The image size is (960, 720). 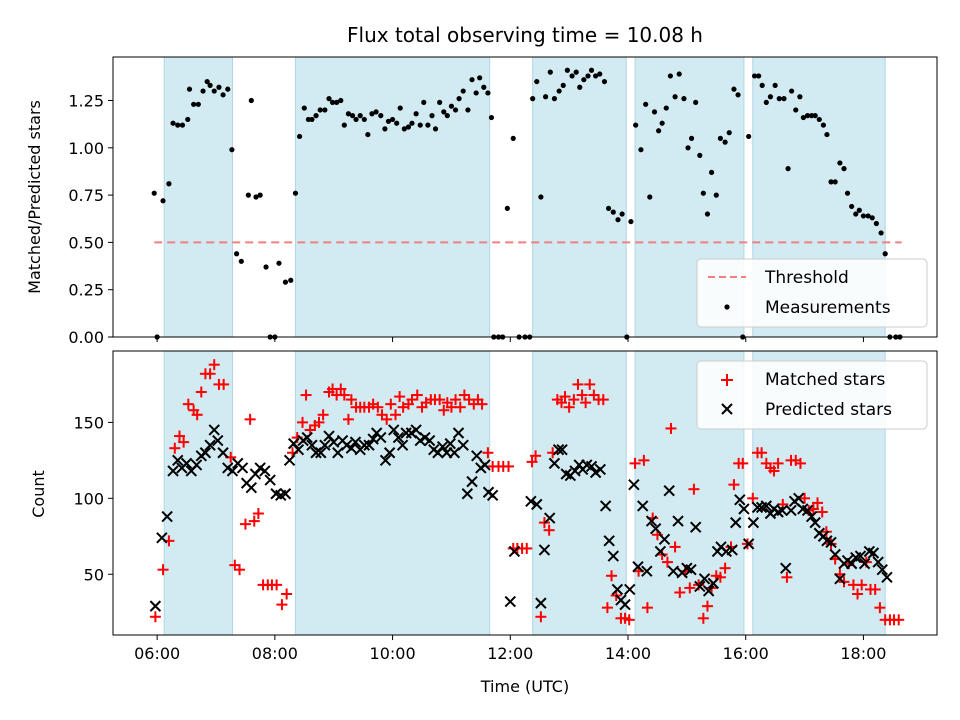 I want to click on predicted-point-11-b, so click(x=210, y=445).